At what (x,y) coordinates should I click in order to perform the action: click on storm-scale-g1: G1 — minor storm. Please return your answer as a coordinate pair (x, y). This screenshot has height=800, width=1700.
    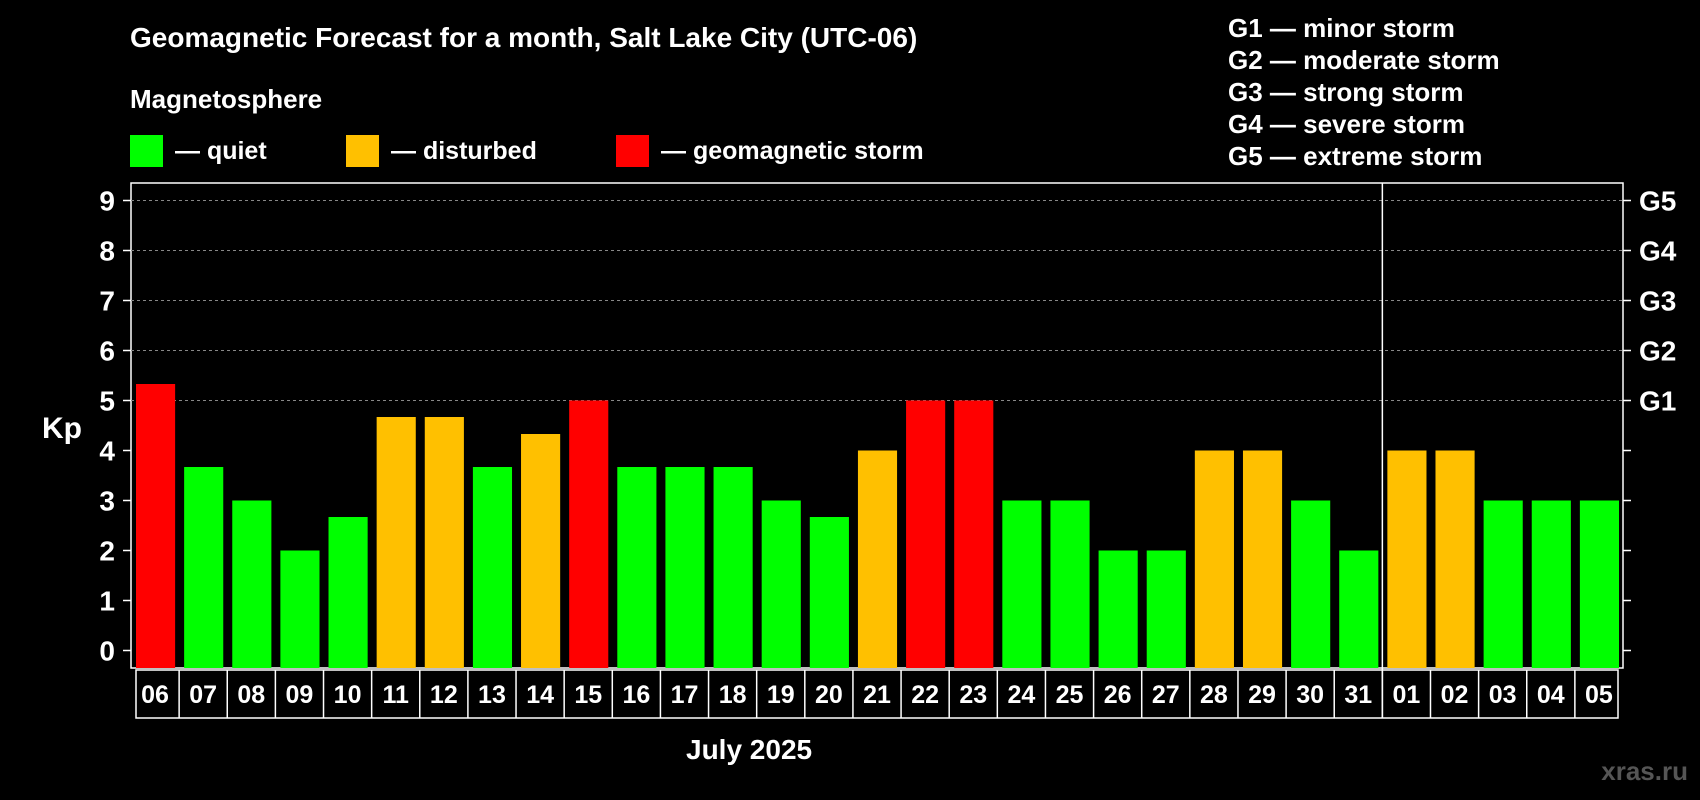
    Looking at the image, I should click on (1341, 28).